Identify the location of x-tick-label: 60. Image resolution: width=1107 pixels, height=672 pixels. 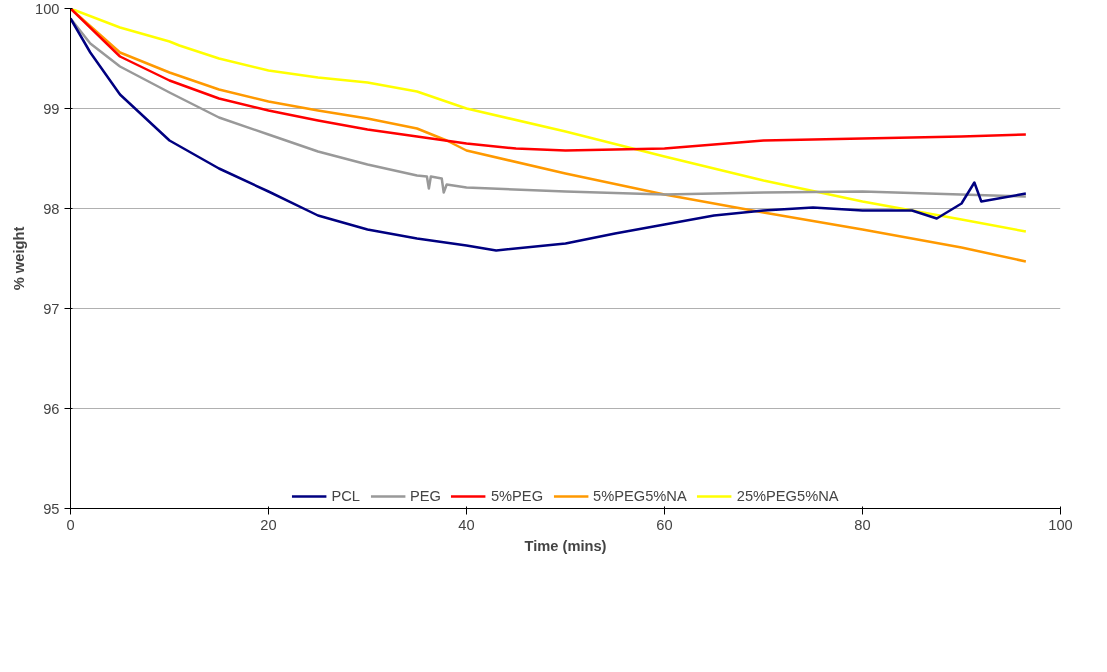
(664, 524).